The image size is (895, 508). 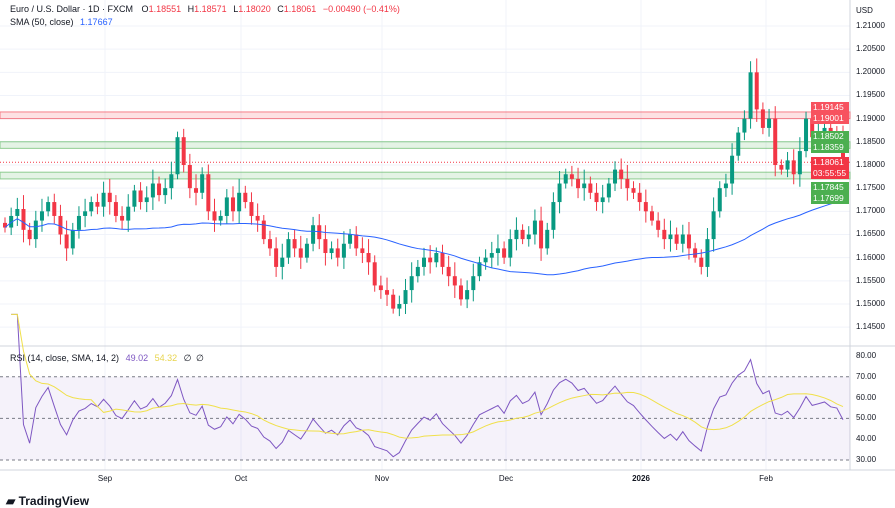 What do you see at coordinates (210, 9) in the screenshot?
I see `high-value: 1.18571` at bounding box center [210, 9].